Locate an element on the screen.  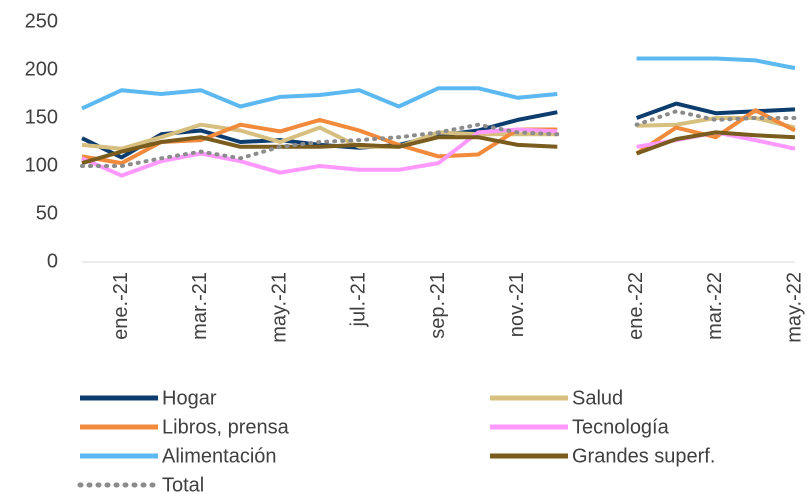
x-tick-label: mar.-21 is located at coordinates (200, 306).